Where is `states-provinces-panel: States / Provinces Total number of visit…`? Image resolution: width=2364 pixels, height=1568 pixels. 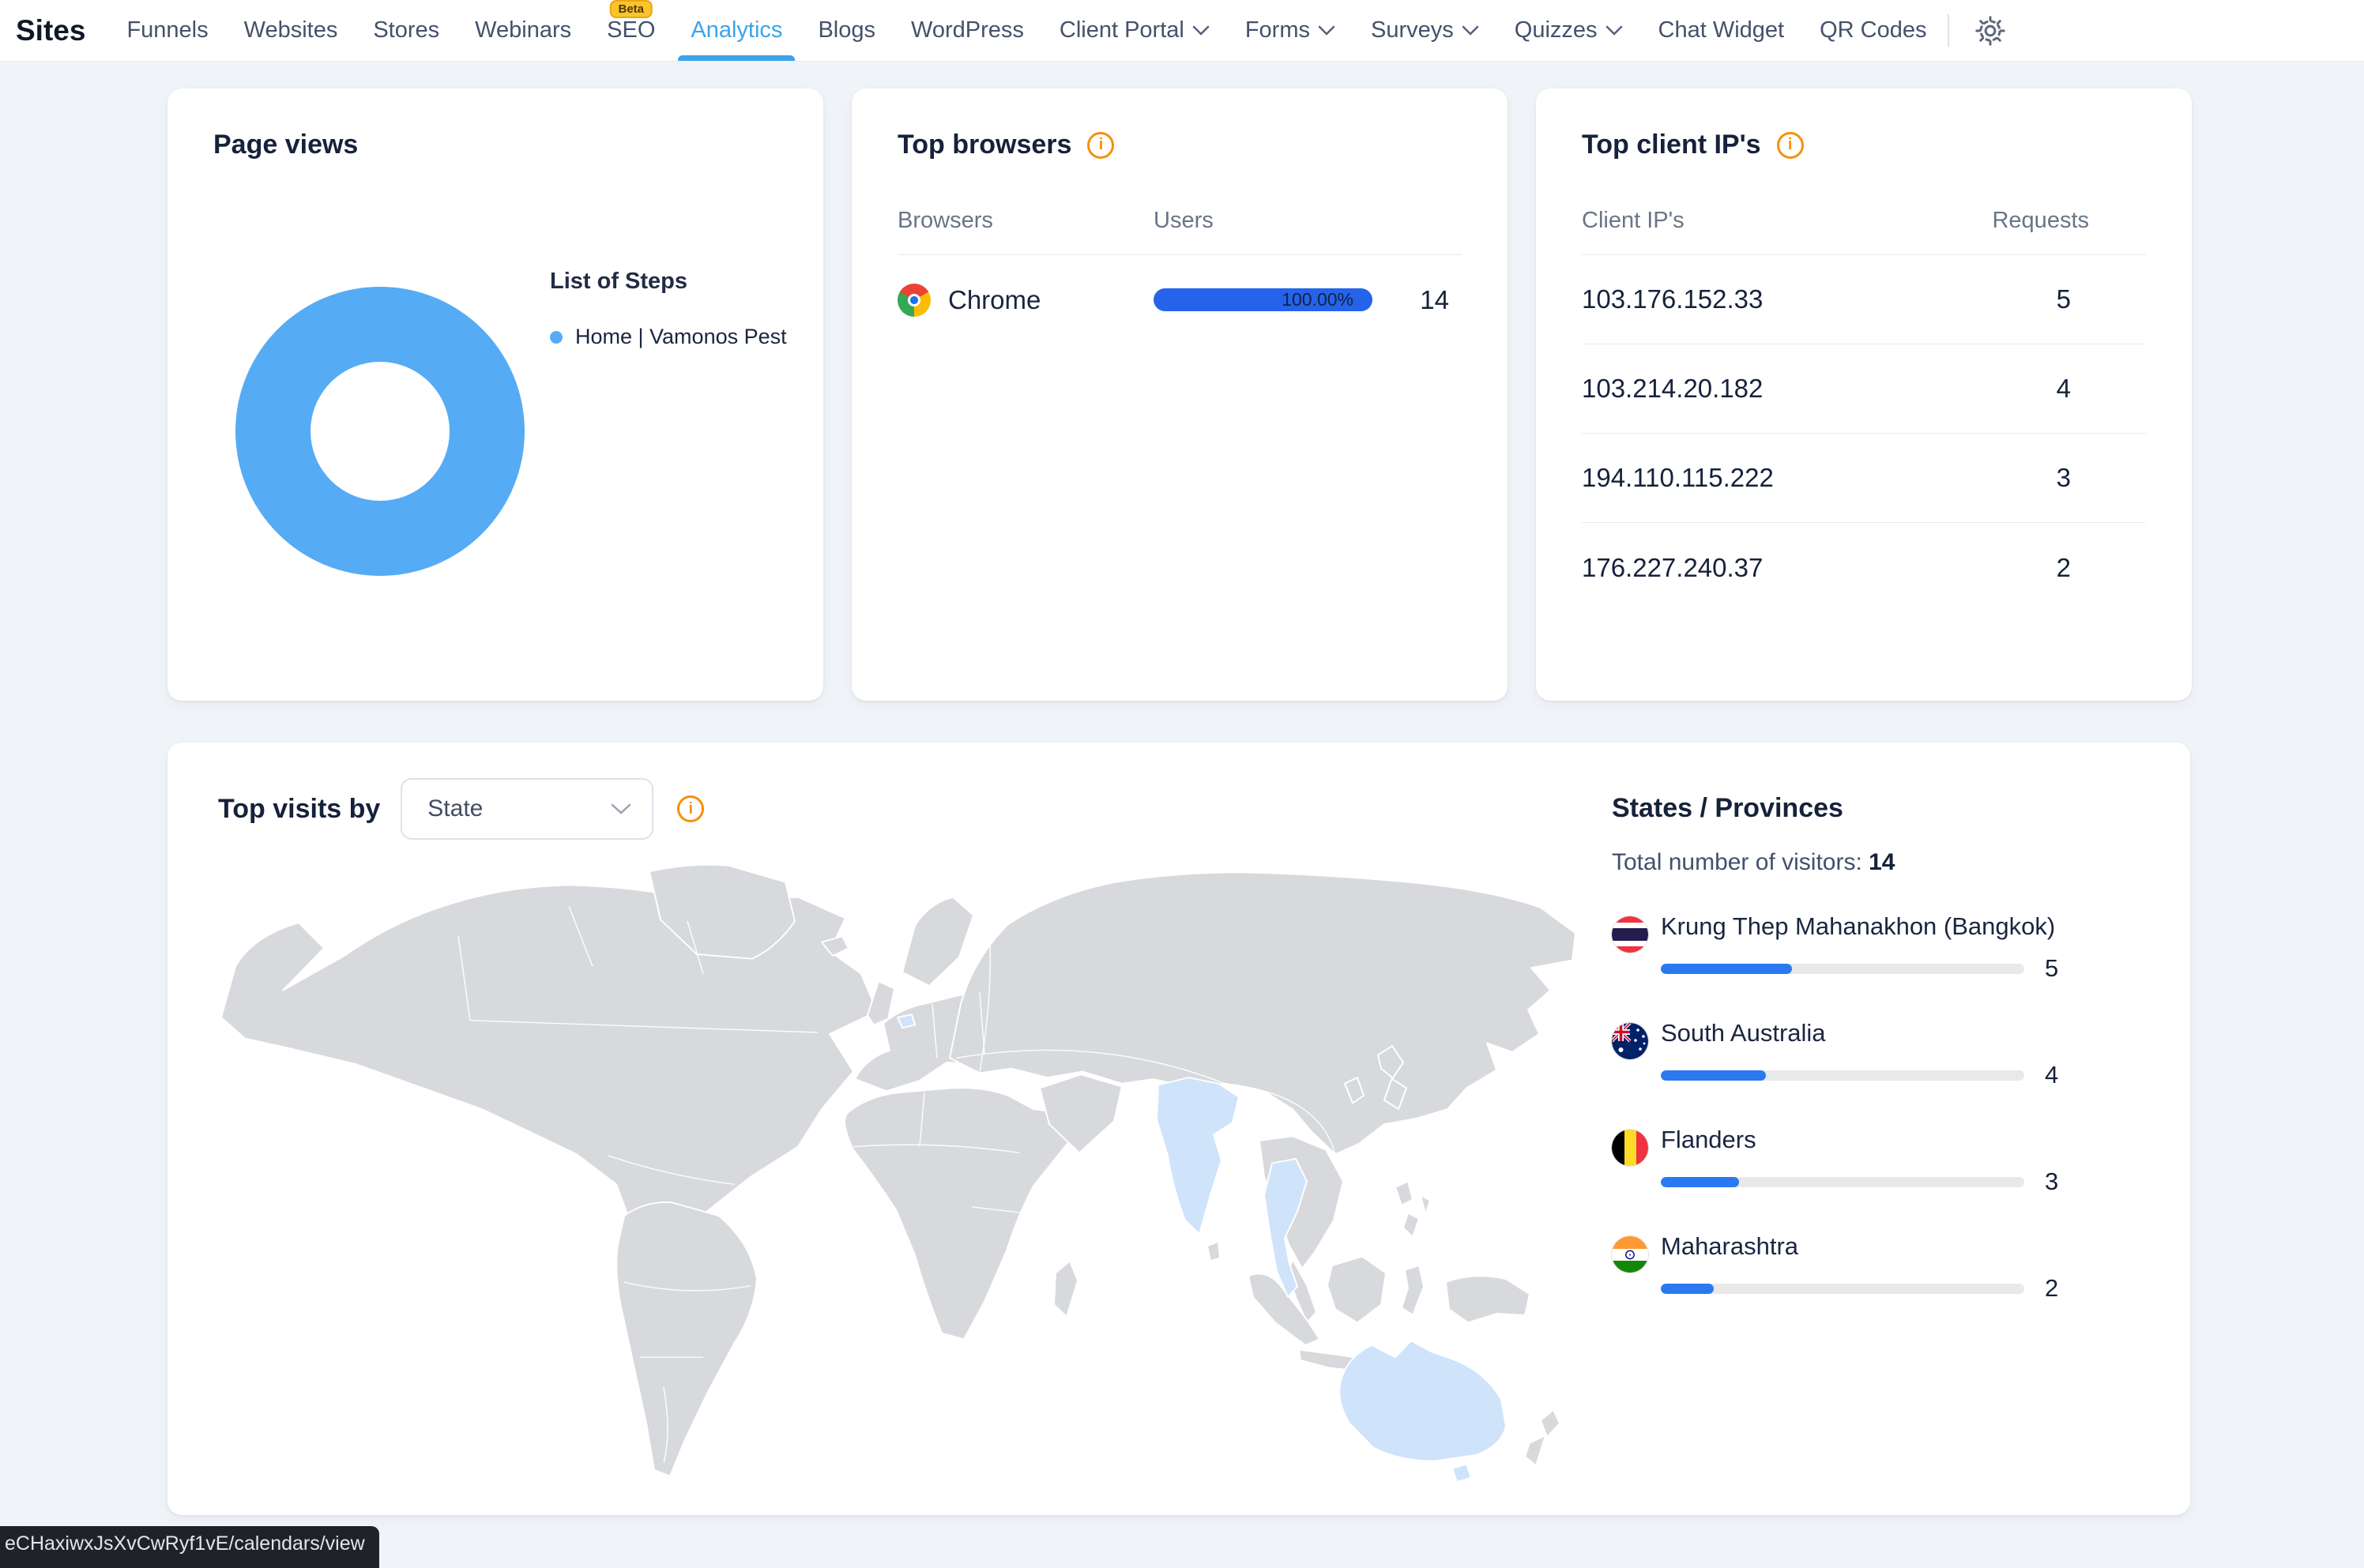 states-provinces-panel: States / Provinces Total number of visit… is located at coordinates (1841, 1048).